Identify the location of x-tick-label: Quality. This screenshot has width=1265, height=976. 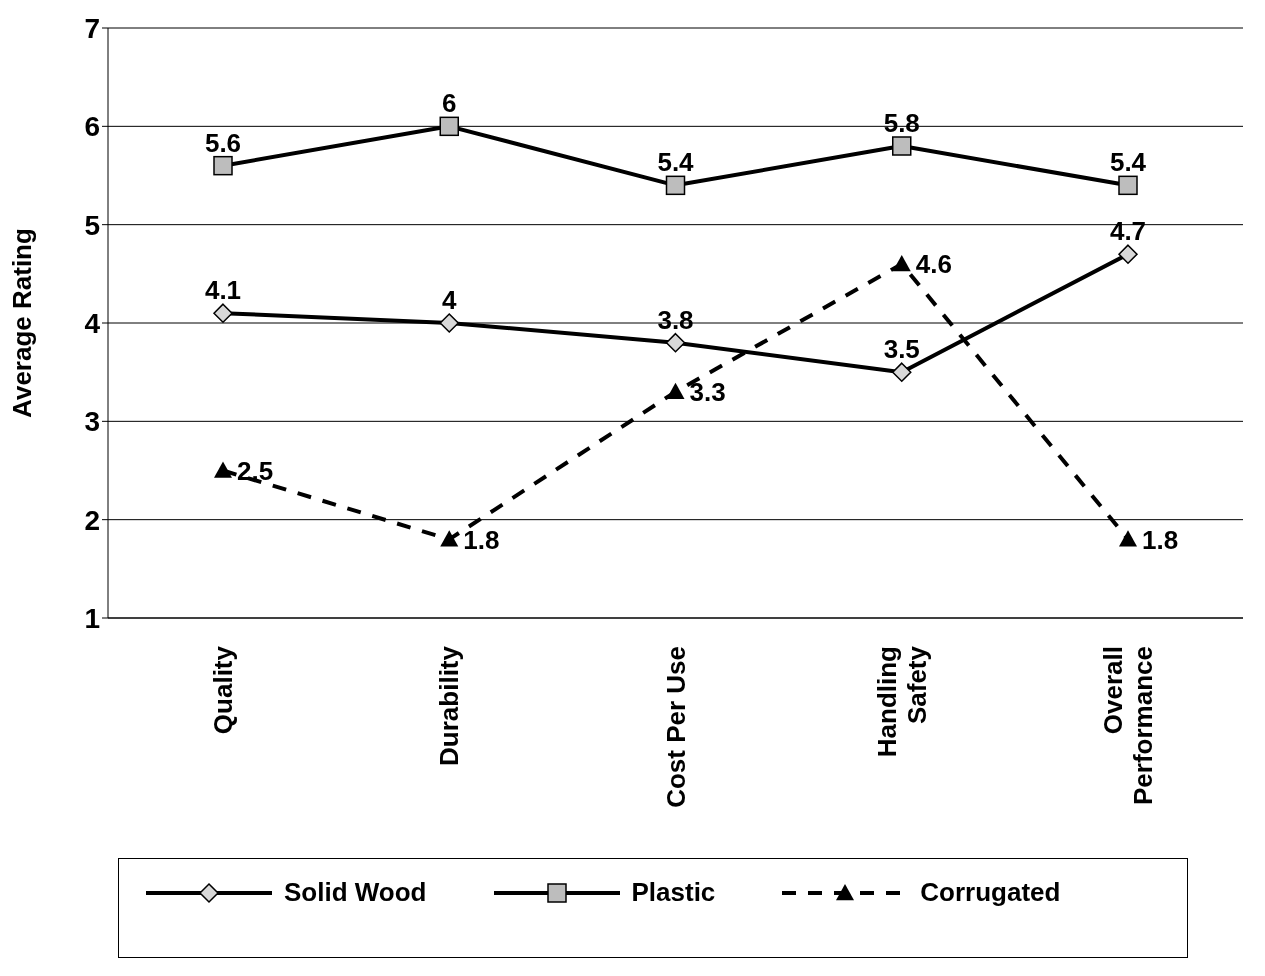
(223, 690).